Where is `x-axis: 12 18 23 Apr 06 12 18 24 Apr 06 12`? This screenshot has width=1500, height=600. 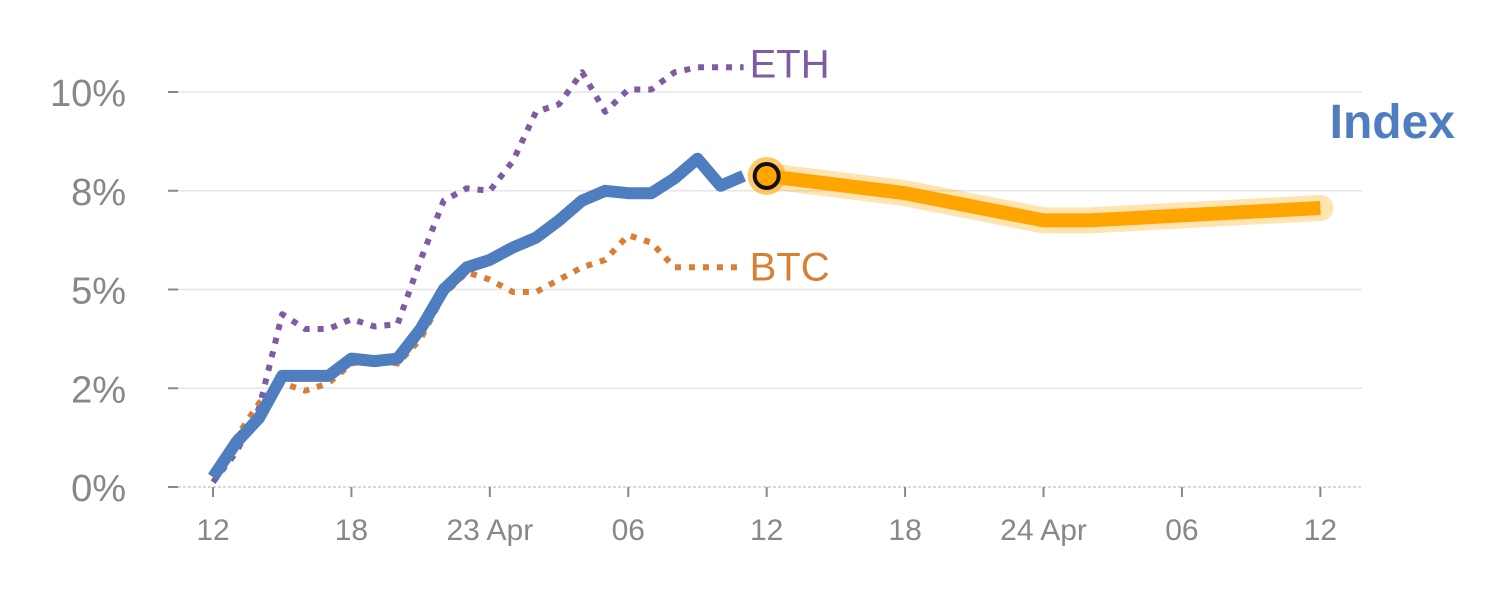 x-axis: 12 18 23 Apr 06 12 18 24 Apr 06 12 is located at coordinates (766, 517).